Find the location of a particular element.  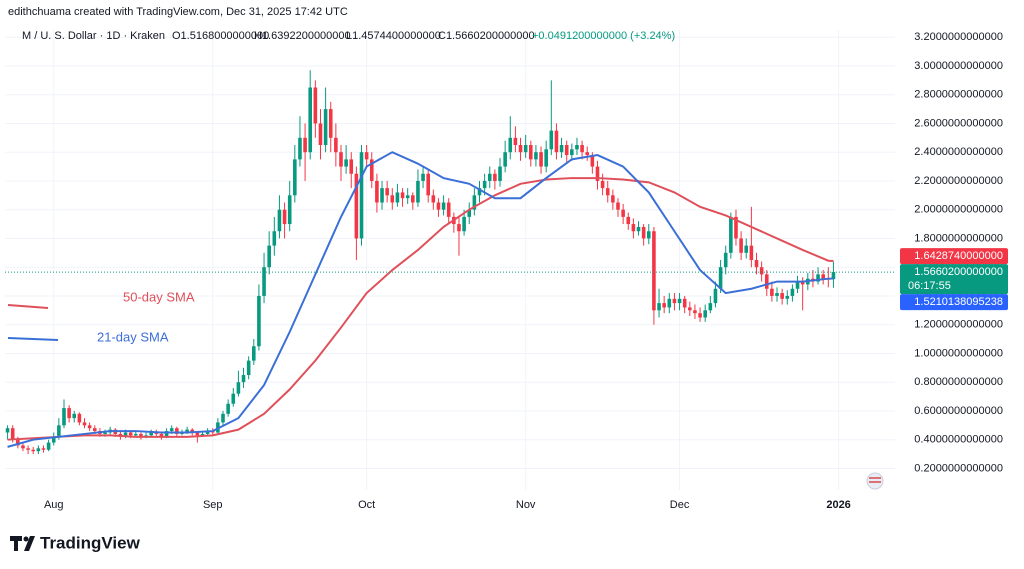

x-tick-label: 2026 is located at coordinates (838, 505).